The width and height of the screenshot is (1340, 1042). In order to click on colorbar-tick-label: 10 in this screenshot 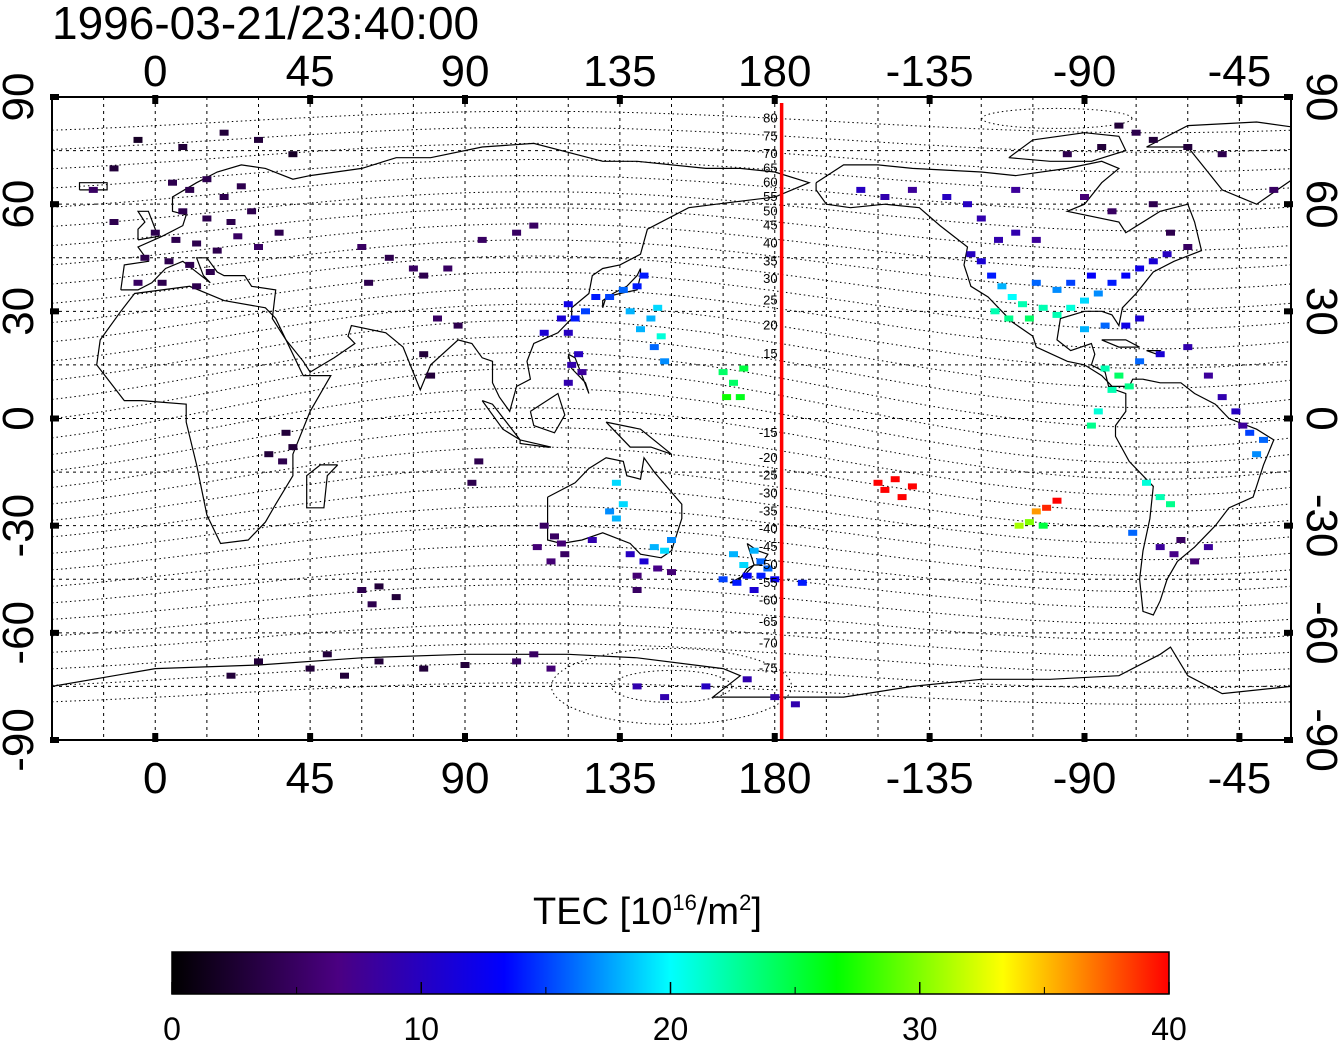, I will do `click(421, 1026)`.